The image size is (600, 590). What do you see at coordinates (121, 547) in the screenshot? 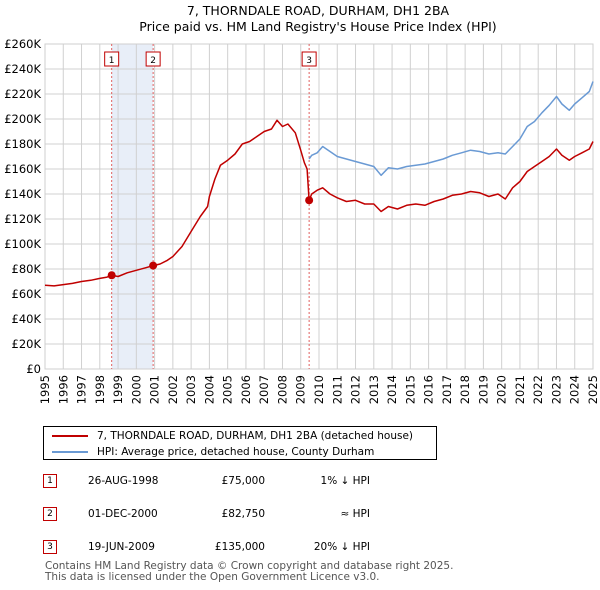
I see `sale-date: 19-JUN-2009` at bounding box center [121, 547].